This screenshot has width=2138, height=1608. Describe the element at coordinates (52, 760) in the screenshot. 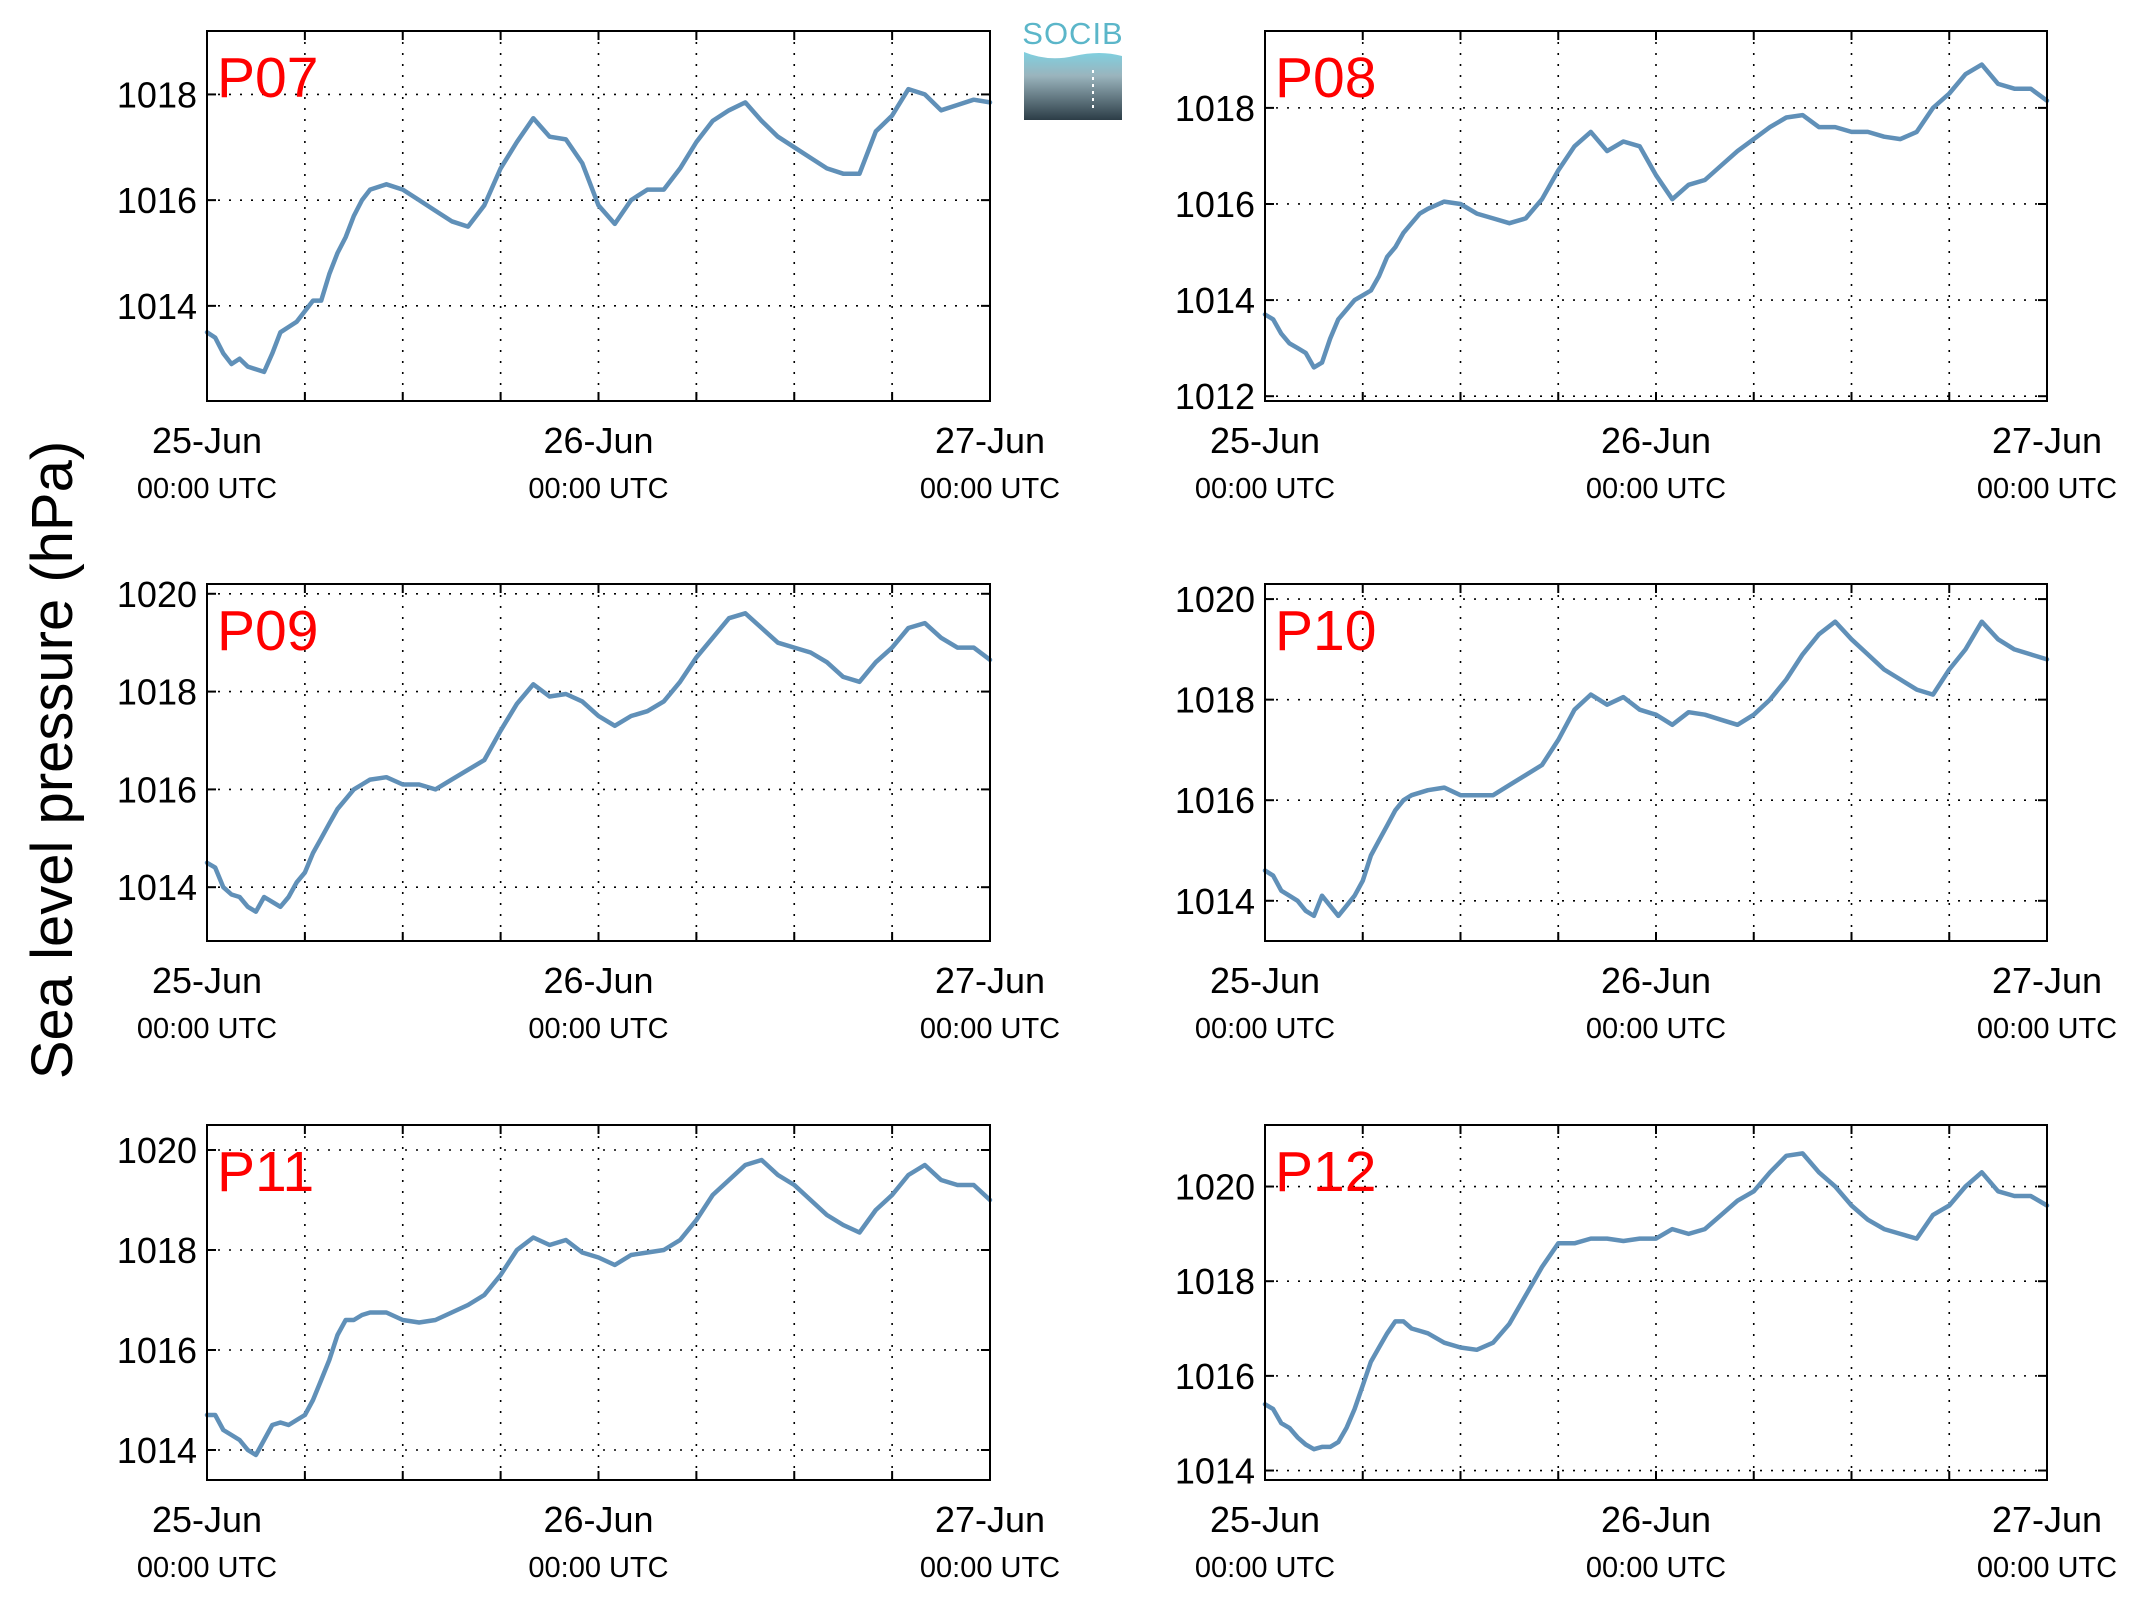

I see `y-axis-label: Sea level pressure (hPa)` at that location.